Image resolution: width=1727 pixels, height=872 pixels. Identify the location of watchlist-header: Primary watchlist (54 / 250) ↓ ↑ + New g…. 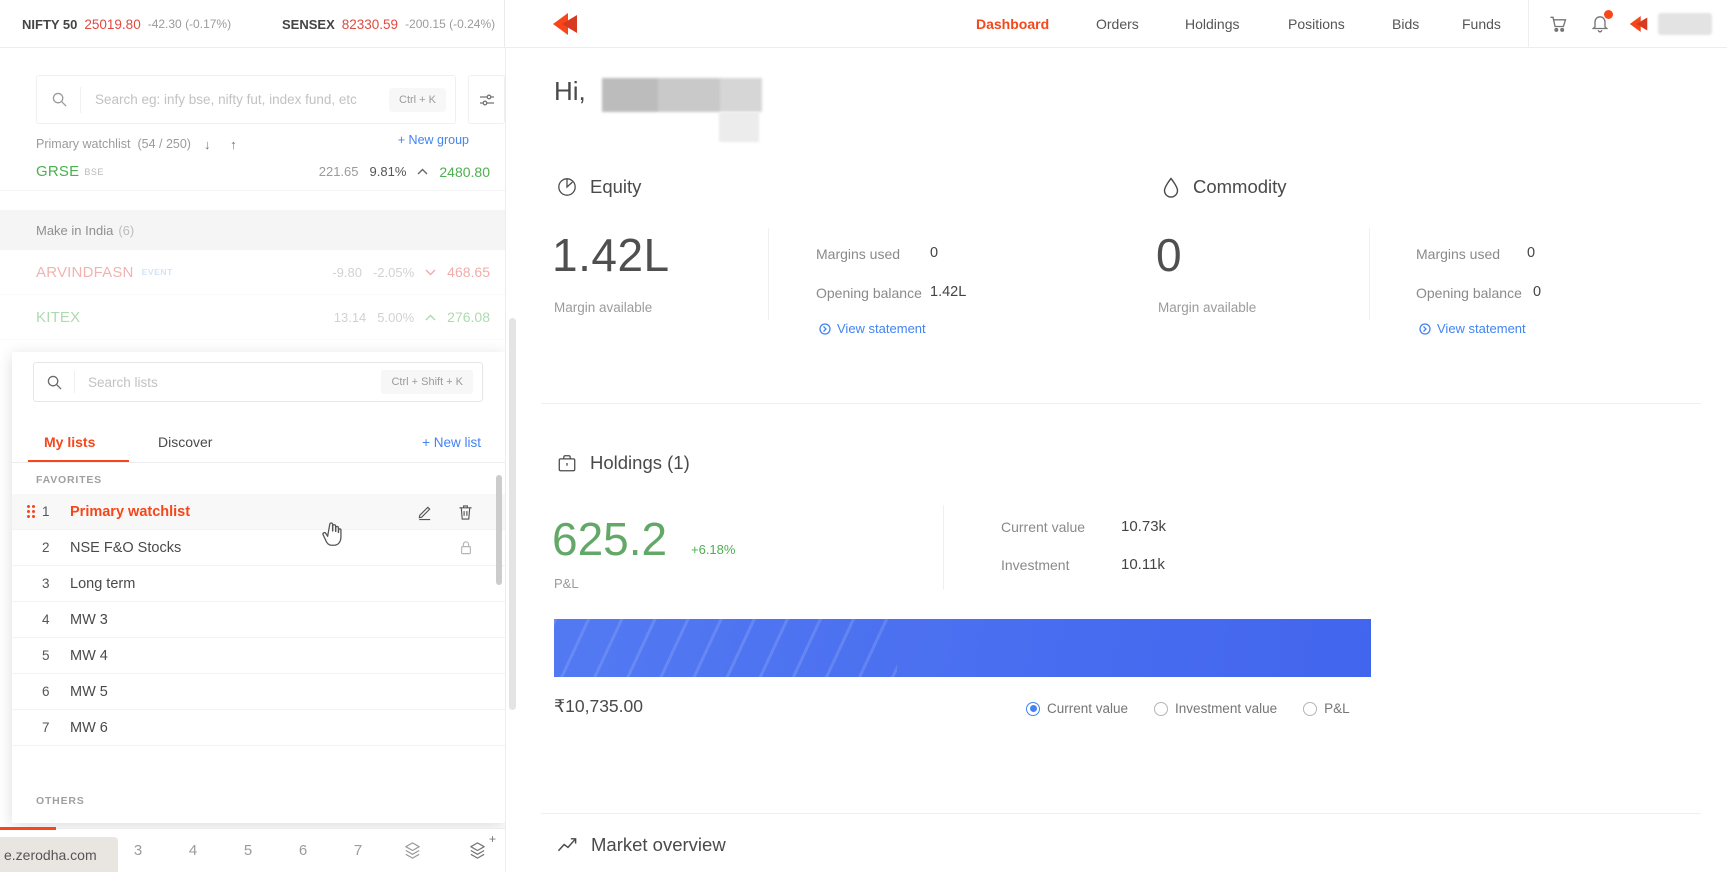
(256, 144).